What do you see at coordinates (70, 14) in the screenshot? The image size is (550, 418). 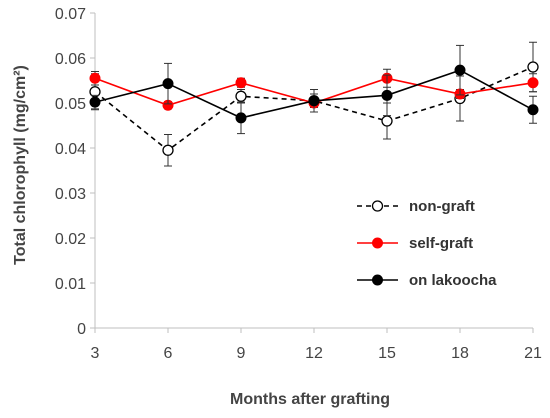 I see `y-tick-label: 0.07` at bounding box center [70, 14].